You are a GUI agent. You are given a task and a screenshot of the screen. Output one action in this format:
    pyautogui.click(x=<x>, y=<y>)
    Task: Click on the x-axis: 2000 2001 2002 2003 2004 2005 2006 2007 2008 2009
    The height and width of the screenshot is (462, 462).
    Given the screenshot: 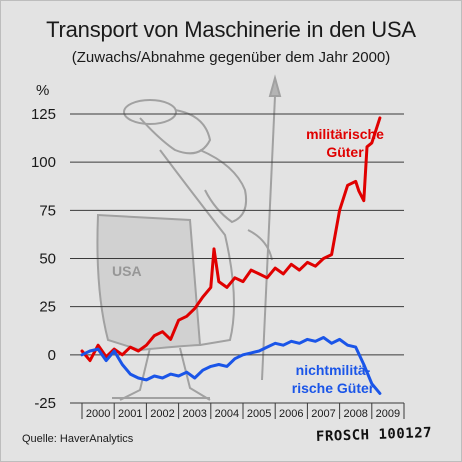 What is the action you would take?
    pyautogui.click(x=243, y=411)
    